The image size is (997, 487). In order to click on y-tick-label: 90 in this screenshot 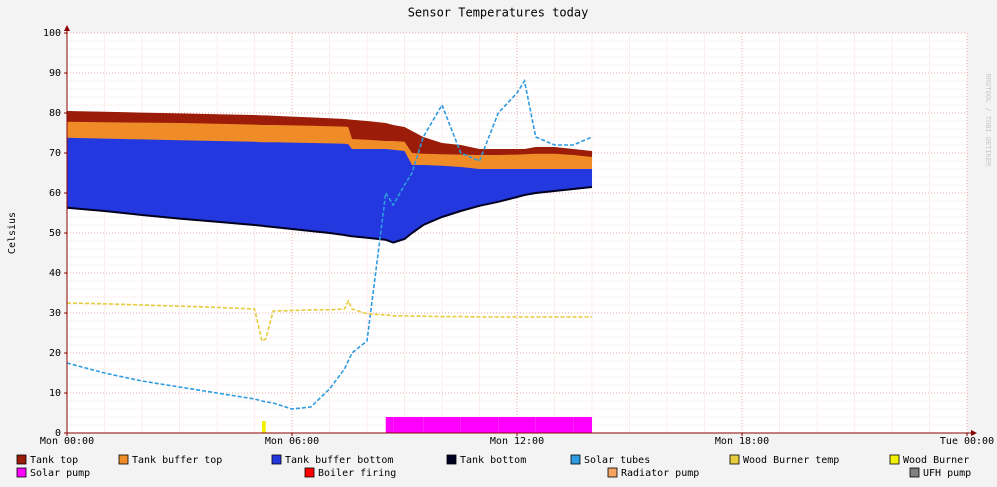, I will do `click(55, 73)`.